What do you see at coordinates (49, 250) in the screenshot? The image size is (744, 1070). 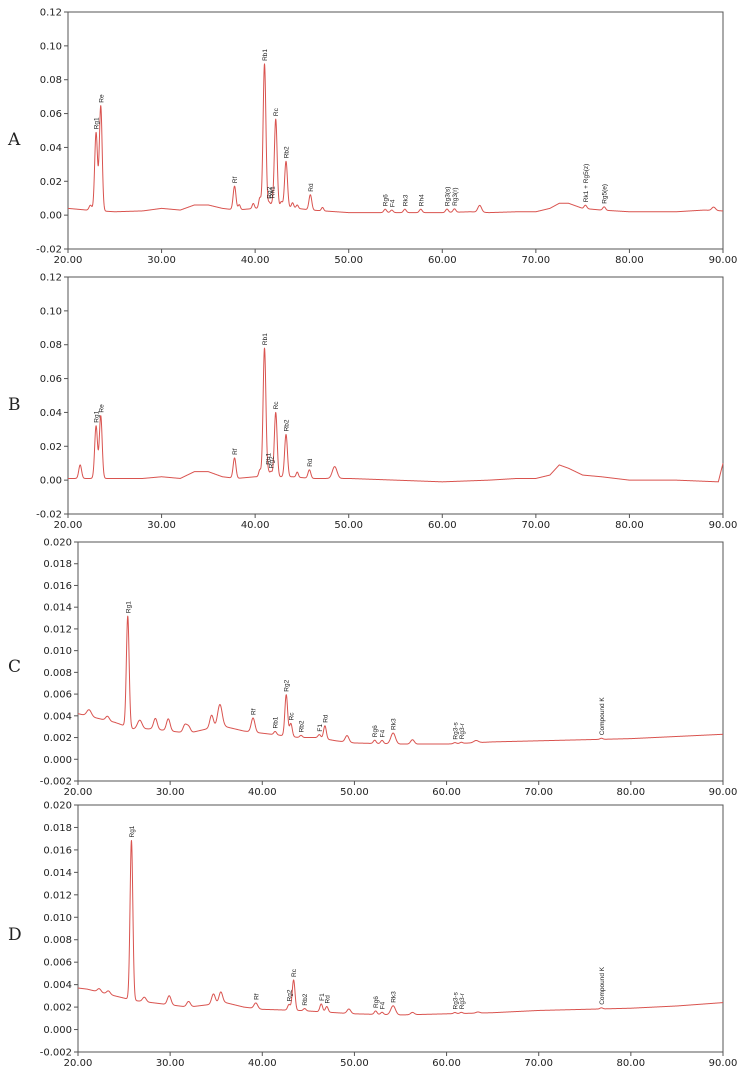 I see `y-tick-label: -0.02` at bounding box center [49, 250].